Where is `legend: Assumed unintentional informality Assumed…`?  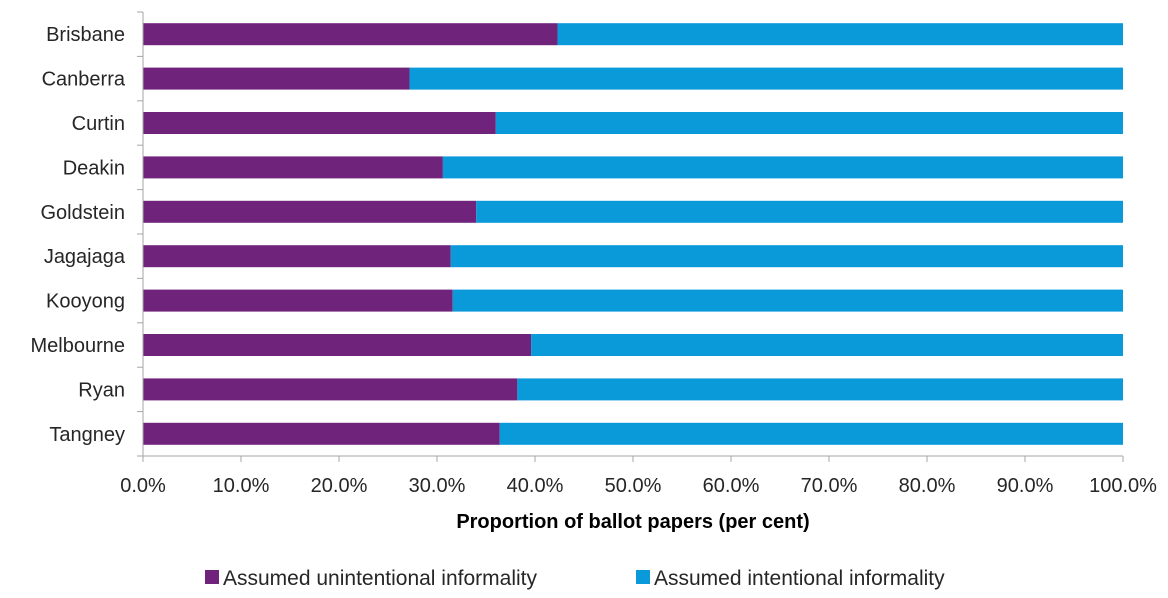 legend: Assumed unintentional informality Assumed… is located at coordinates (575, 578).